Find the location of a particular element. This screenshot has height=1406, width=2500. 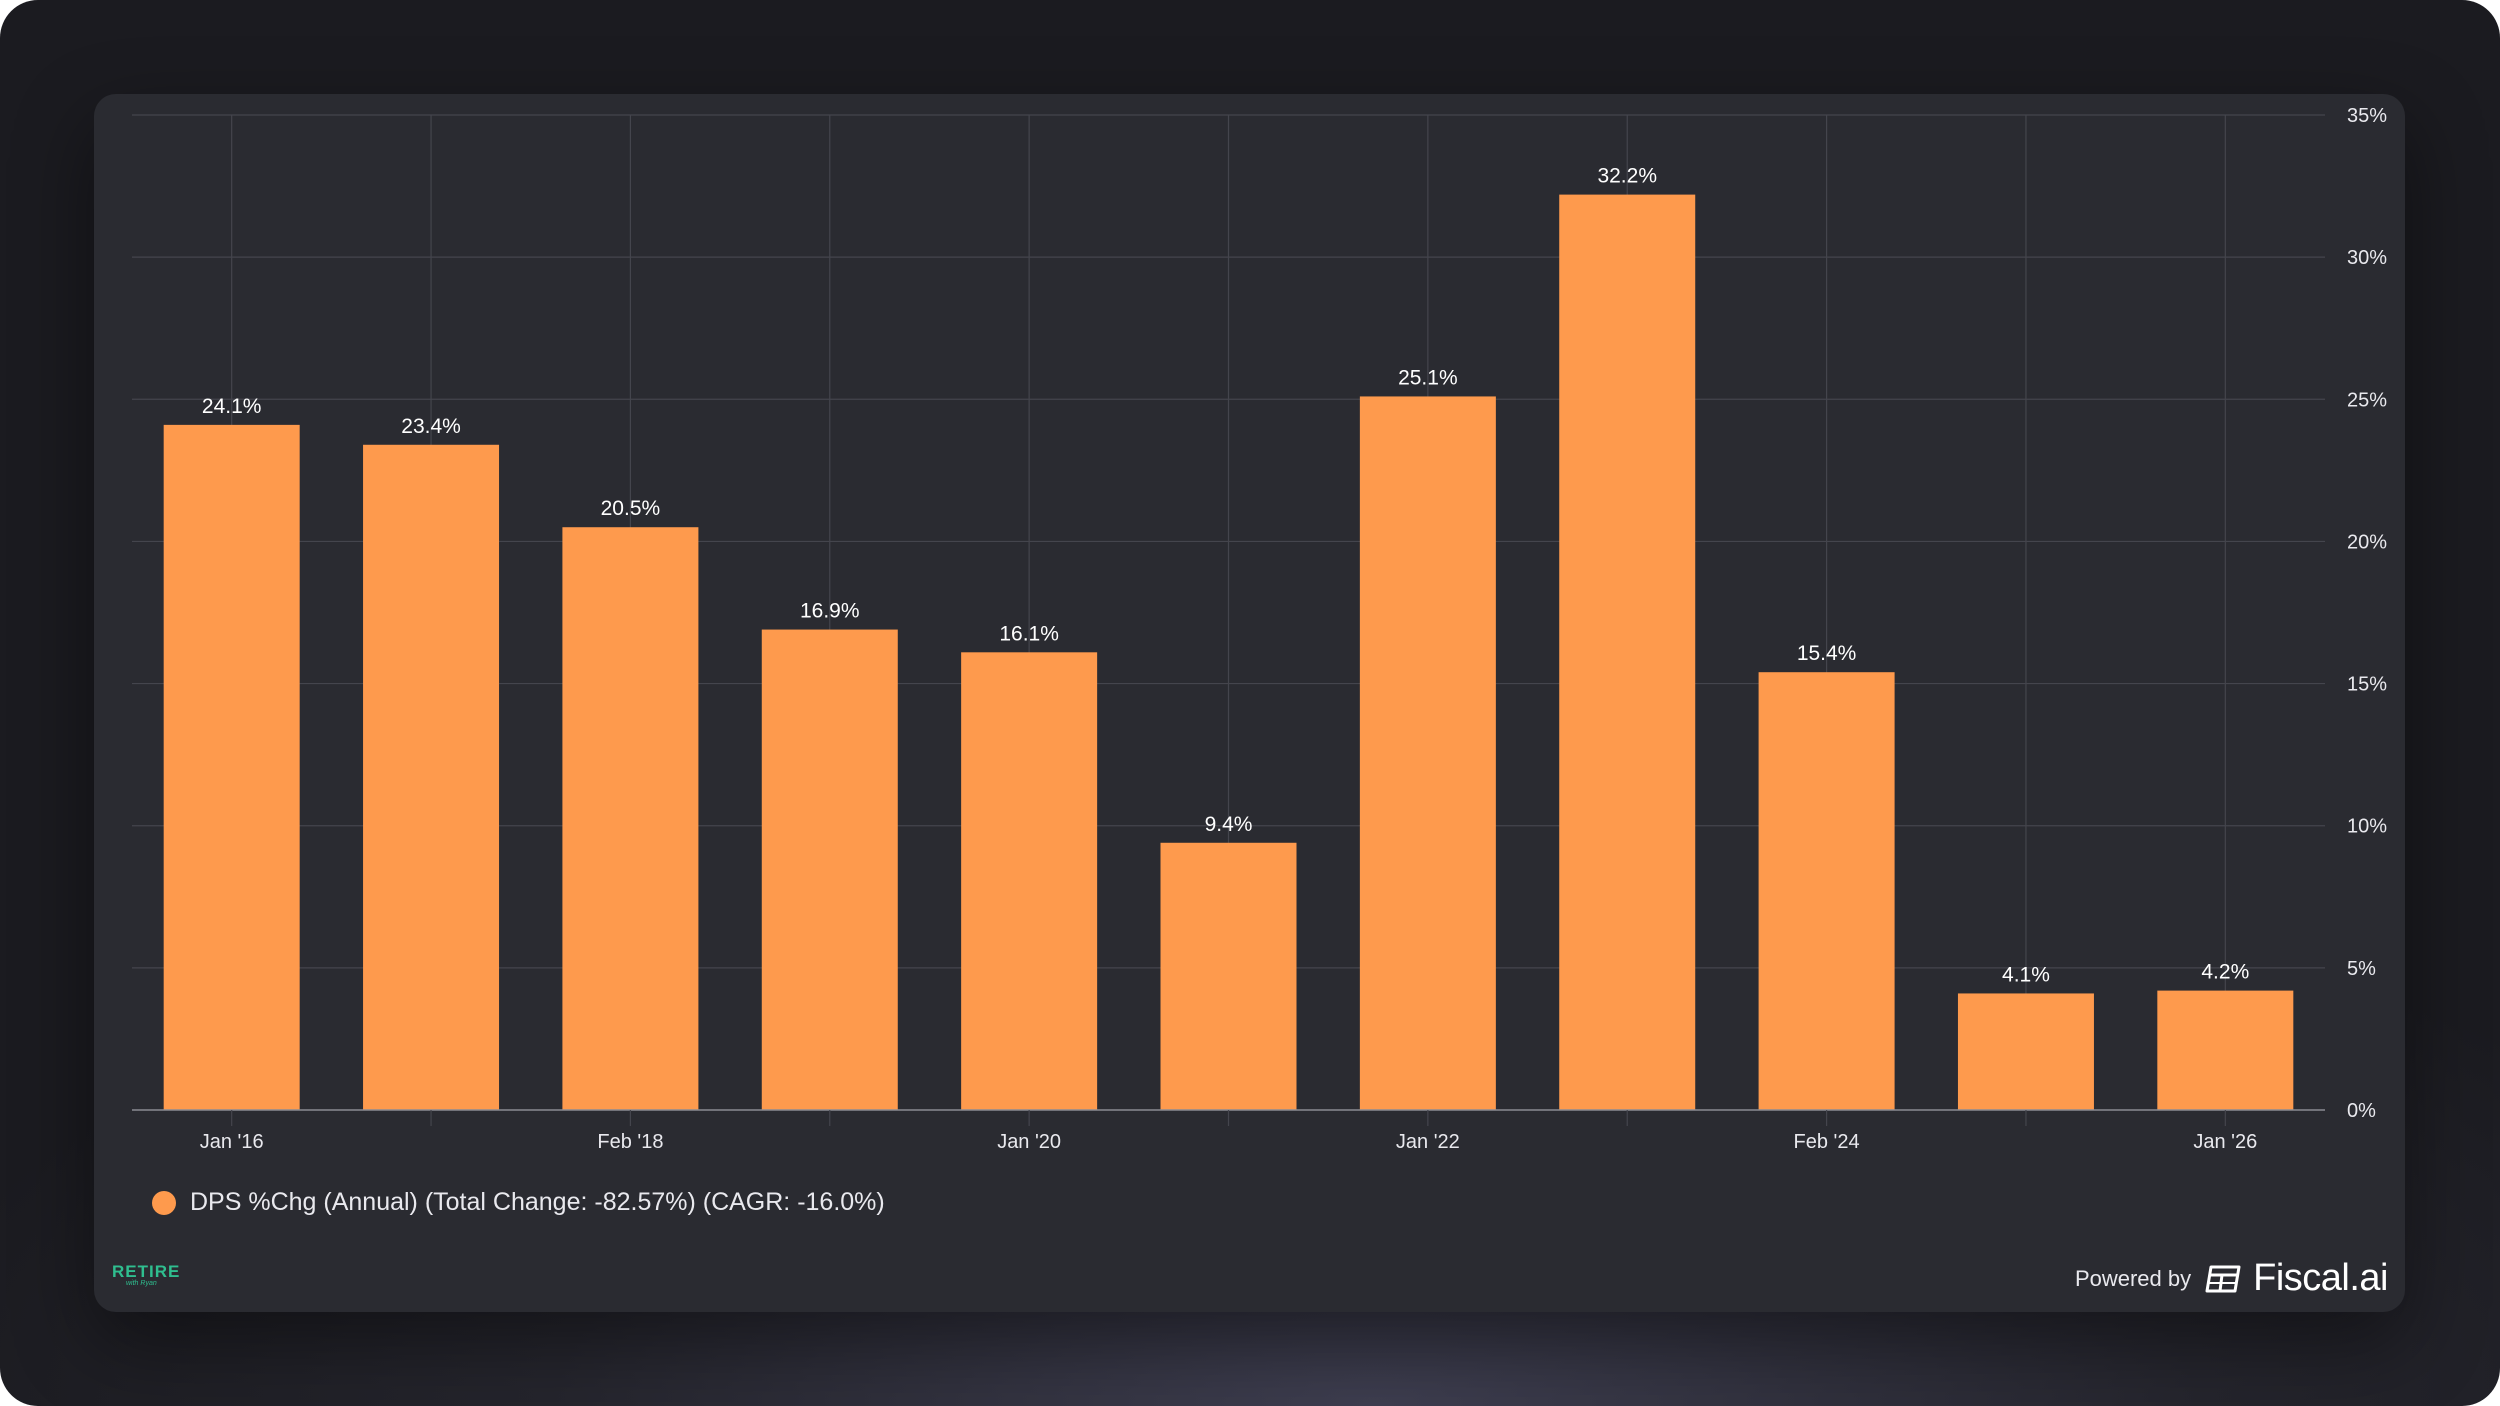

y-tick-label: 0% is located at coordinates (2361, 1111).